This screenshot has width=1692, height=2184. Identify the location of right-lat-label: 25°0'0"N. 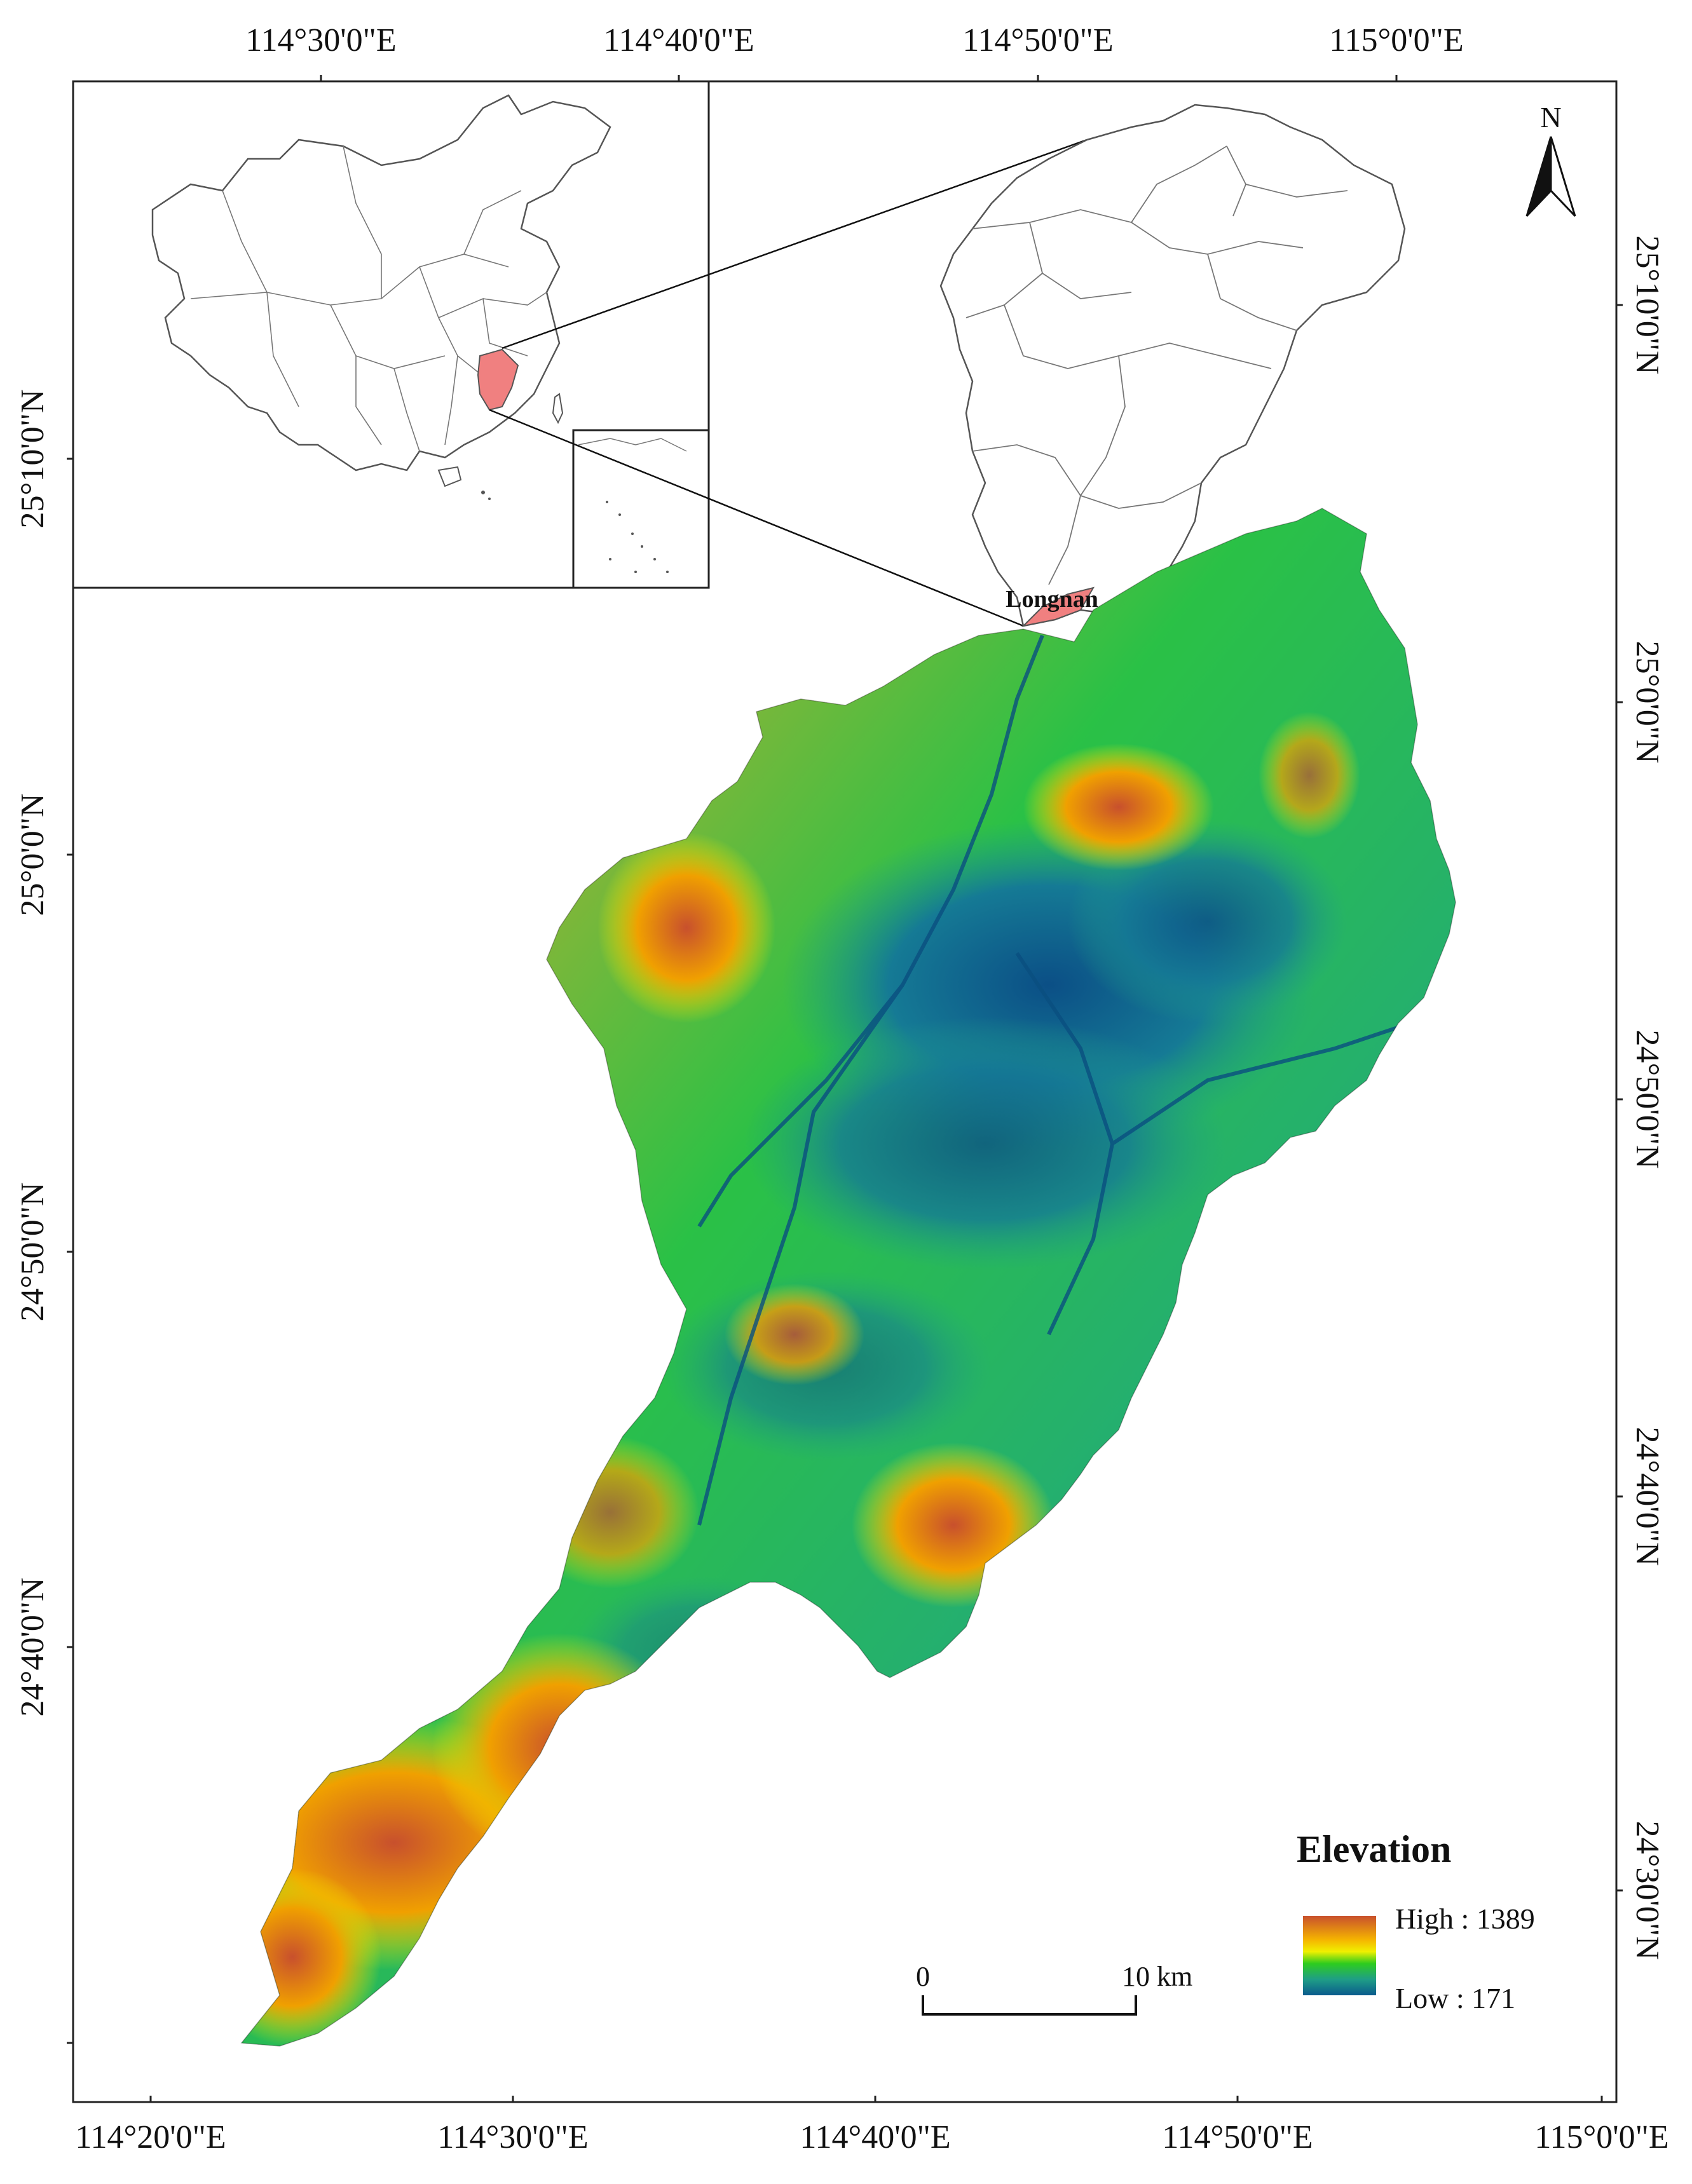
(1647, 702).